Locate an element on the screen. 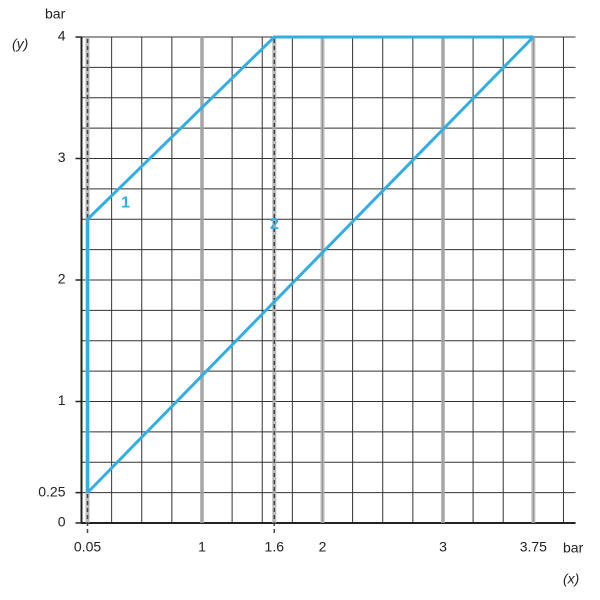 The width and height of the screenshot is (600, 600). y-tick-label: 1 is located at coordinates (62, 400).